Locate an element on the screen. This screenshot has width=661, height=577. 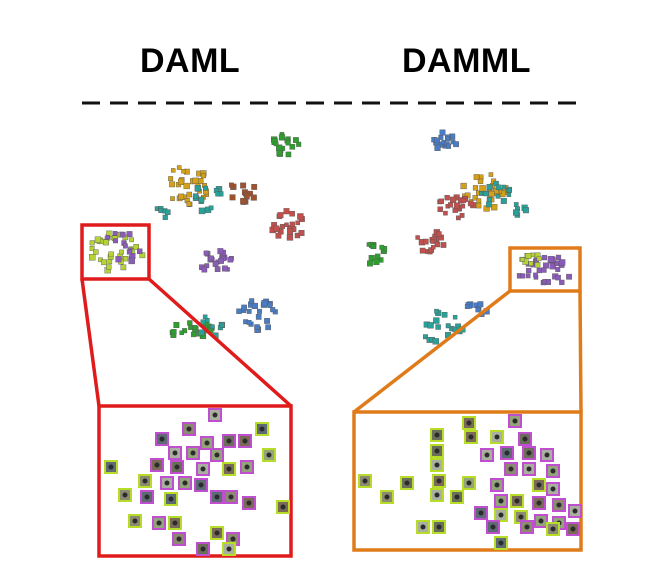
damml-embedding-scatter is located at coordinates (469, 237).